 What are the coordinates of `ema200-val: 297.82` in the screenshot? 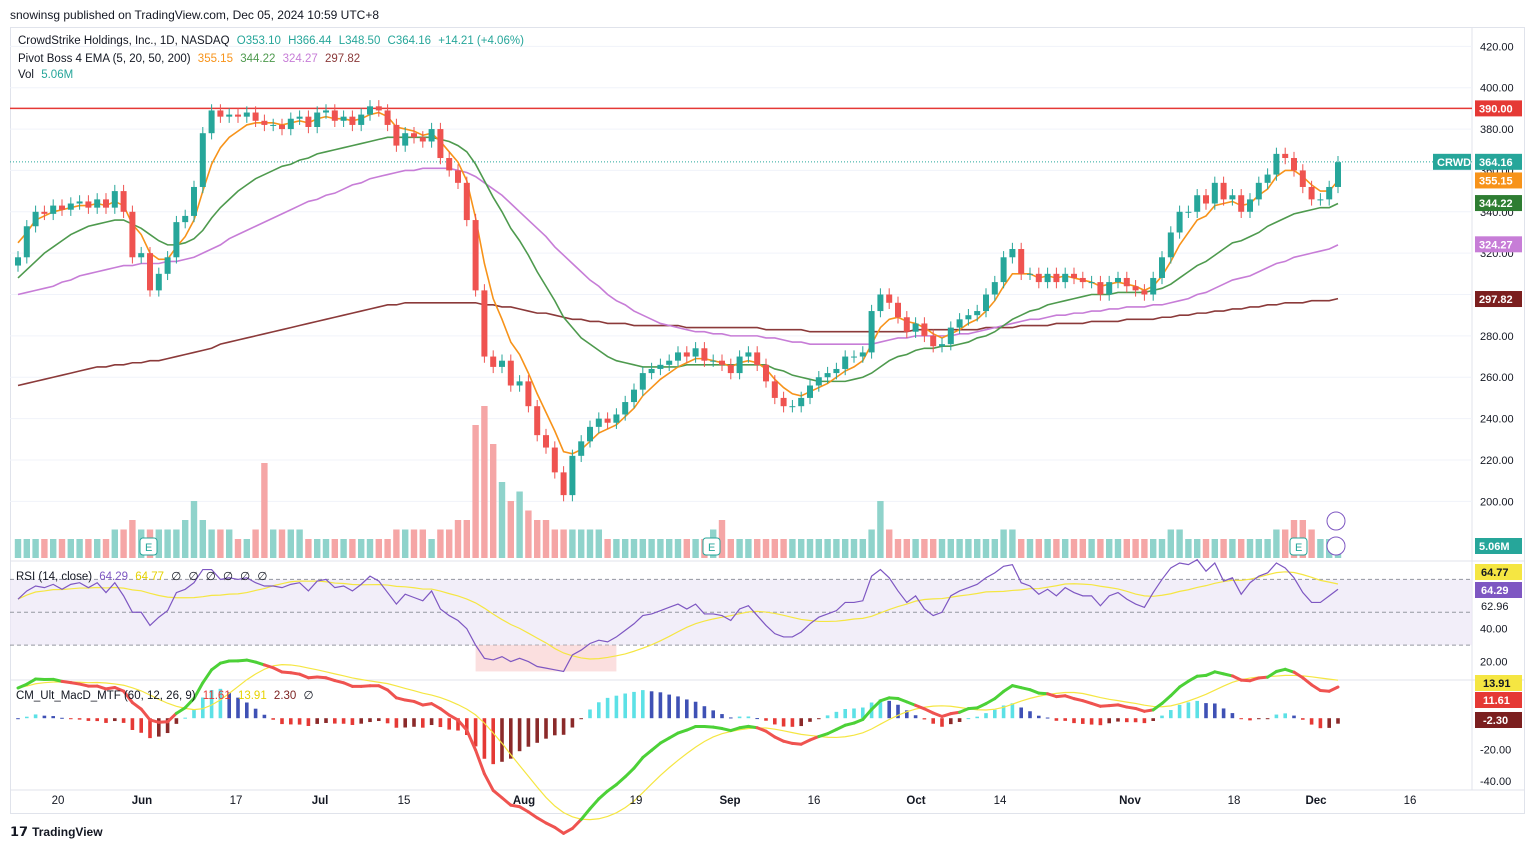 It's located at (342, 59).